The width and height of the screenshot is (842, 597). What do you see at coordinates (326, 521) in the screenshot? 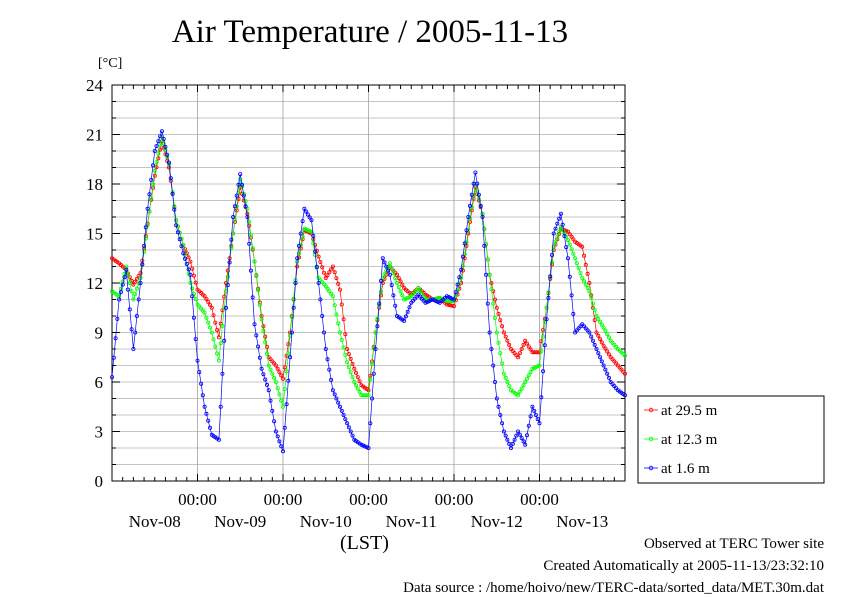
I see `x-day-label: Nov-10` at bounding box center [326, 521].